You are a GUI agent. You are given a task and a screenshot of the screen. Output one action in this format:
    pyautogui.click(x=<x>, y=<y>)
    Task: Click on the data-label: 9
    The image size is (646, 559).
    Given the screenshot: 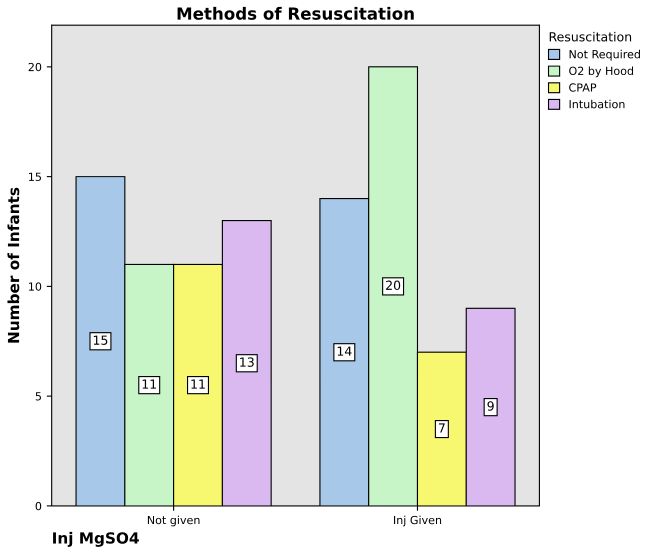 What is the action you would take?
    pyautogui.click(x=490, y=406)
    